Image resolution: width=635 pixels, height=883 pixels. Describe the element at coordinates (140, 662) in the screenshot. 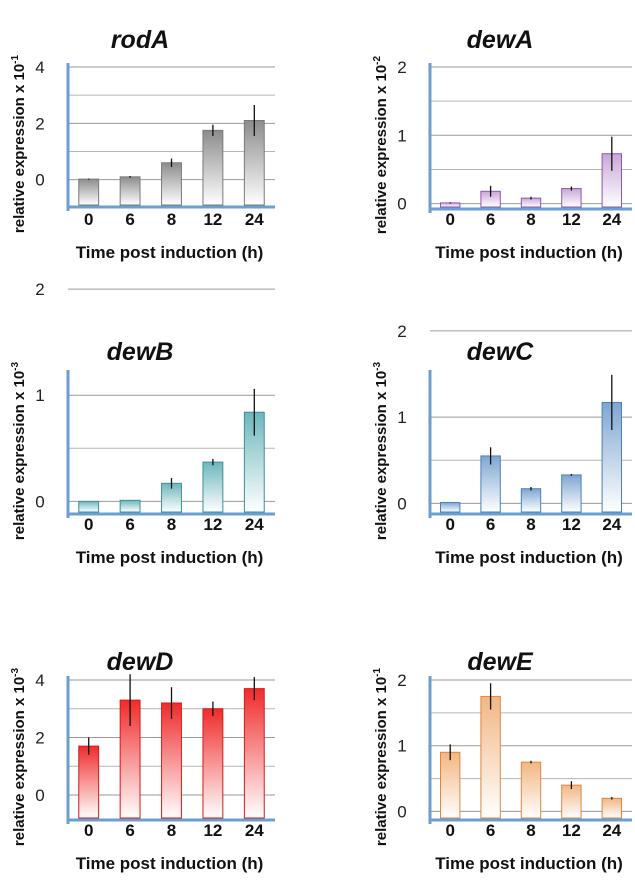

I see `chart-title: dewD` at that location.